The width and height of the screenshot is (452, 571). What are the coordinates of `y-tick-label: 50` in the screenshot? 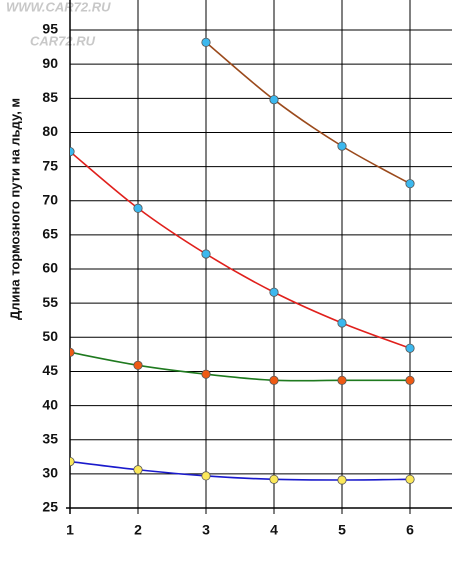 It's located at (50, 336).